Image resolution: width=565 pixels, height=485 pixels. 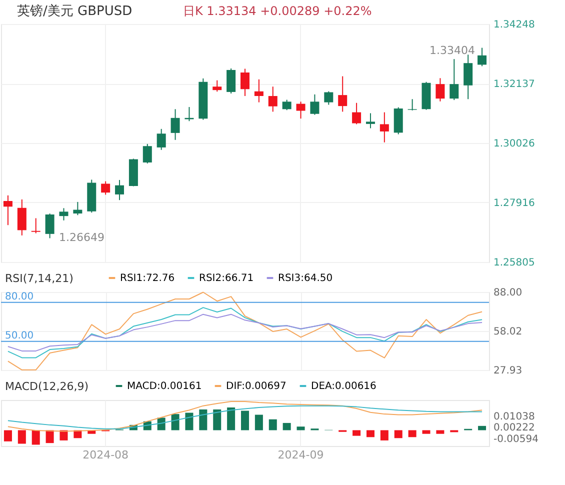 I want to click on x-tick-label: 2024-08, so click(x=105, y=455).